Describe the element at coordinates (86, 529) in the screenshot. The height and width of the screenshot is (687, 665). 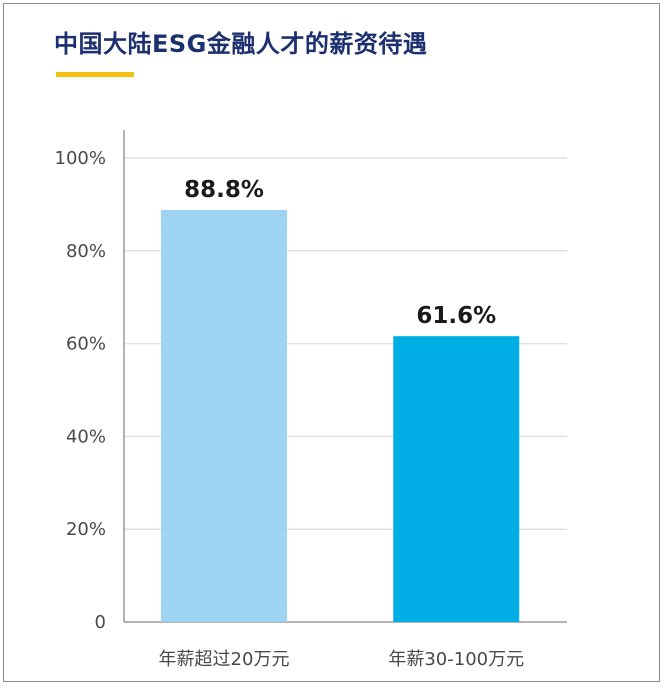
I see `y-tick-label: 20%` at that location.